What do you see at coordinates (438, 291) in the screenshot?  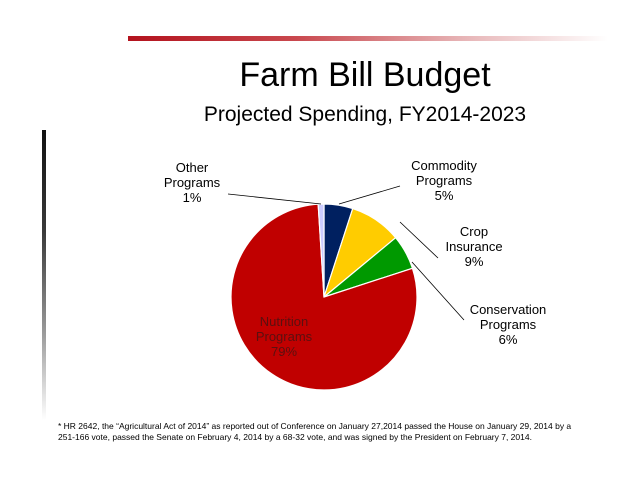 I see `leader-line-conservation-programs` at bounding box center [438, 291].